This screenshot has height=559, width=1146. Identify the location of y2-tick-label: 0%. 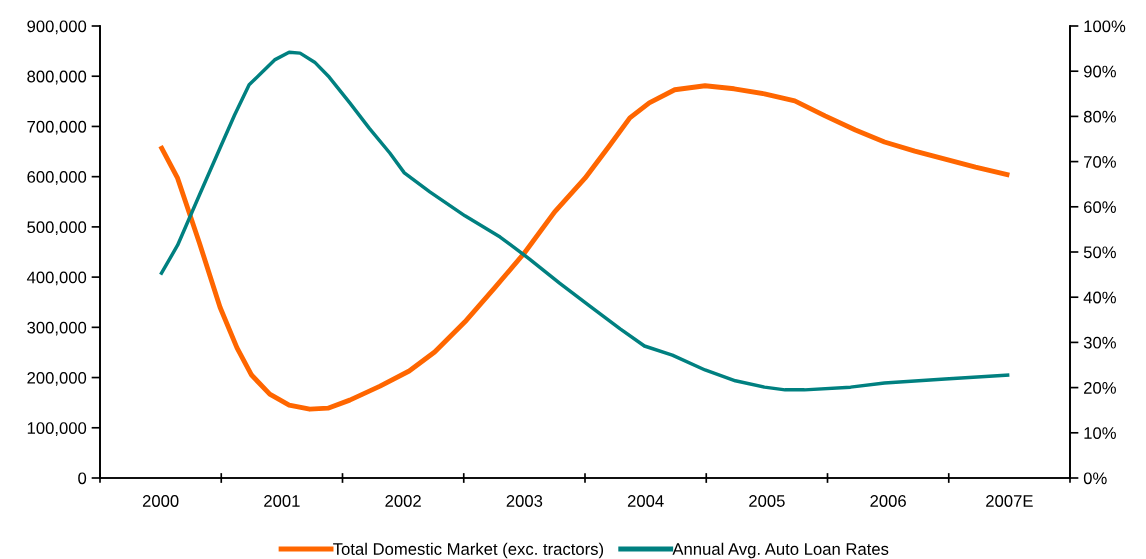
(1095, 478).